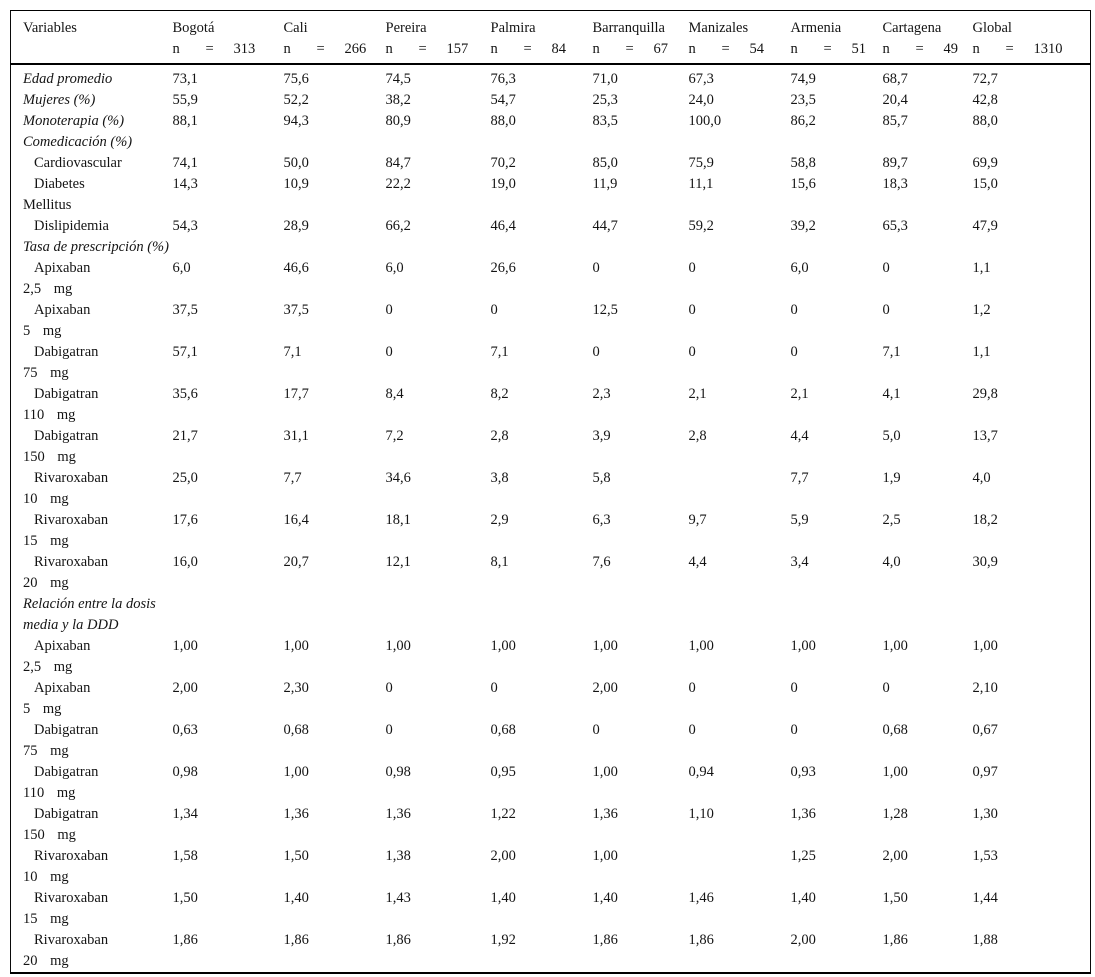  What do you see at coordinates (394, 394) in the screenshot?
I see `value-cell: 8,4` at bounding box center [394, 394].